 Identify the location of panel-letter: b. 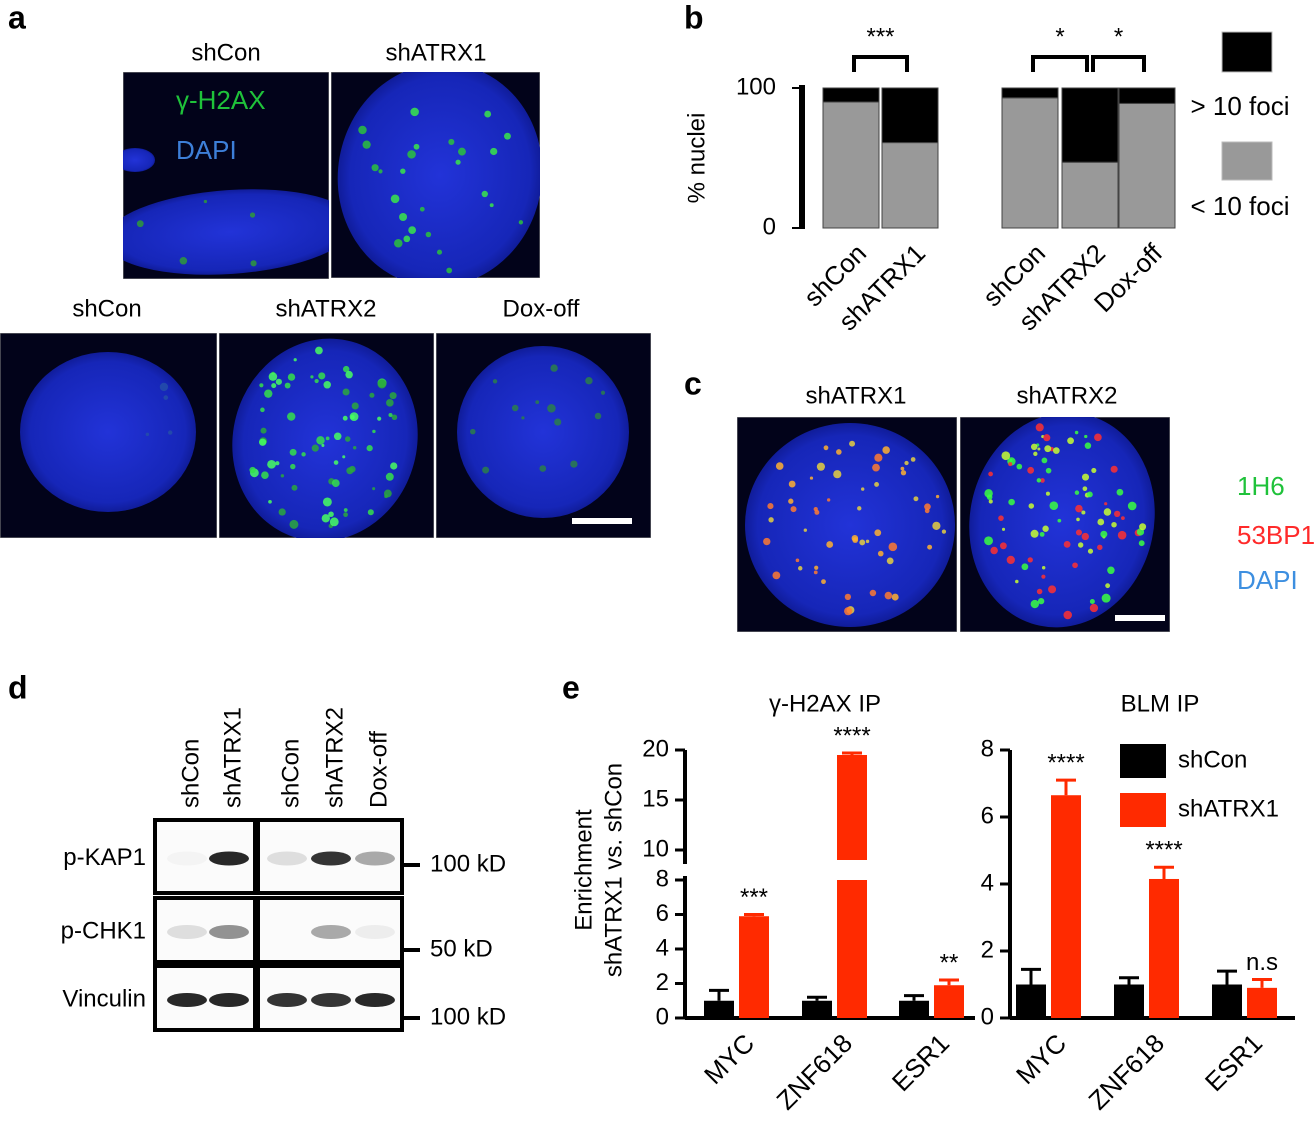
(694, 17).